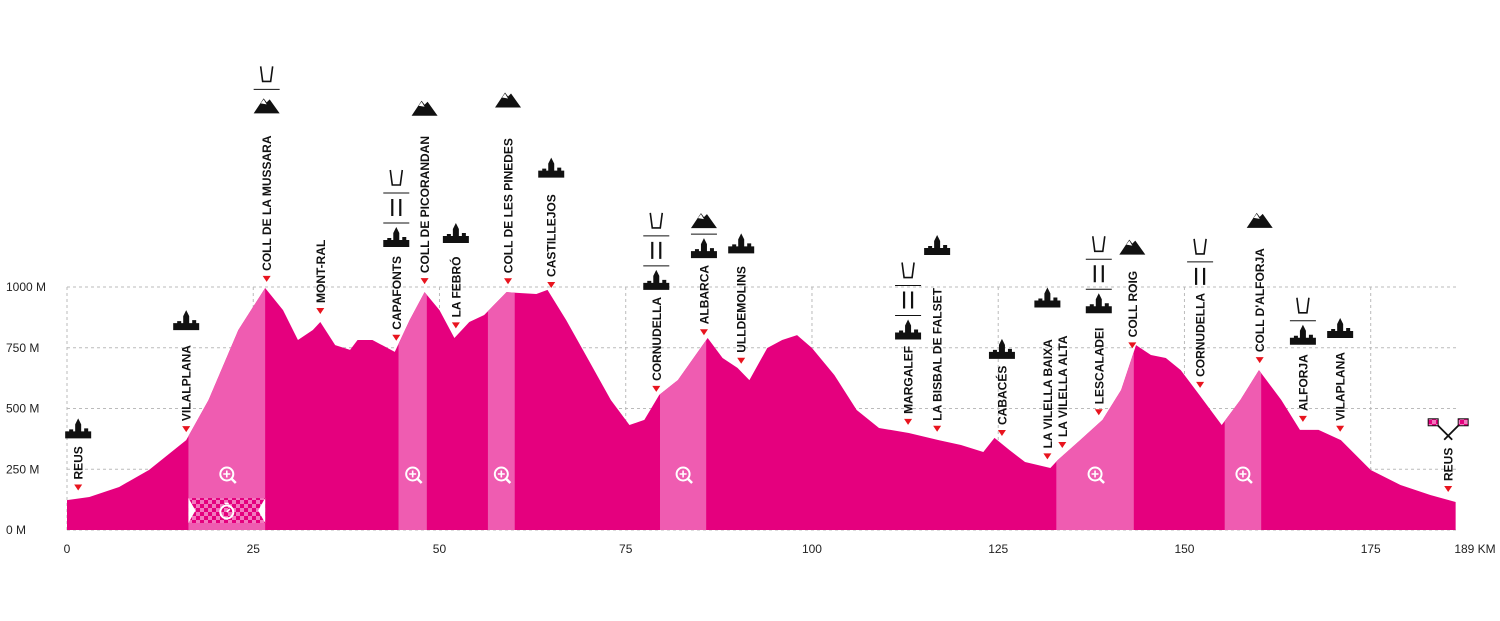 The width and height of the screenshot is (1500, 621). I want to click on place-label: CABACÉS, so click(1001, 395).